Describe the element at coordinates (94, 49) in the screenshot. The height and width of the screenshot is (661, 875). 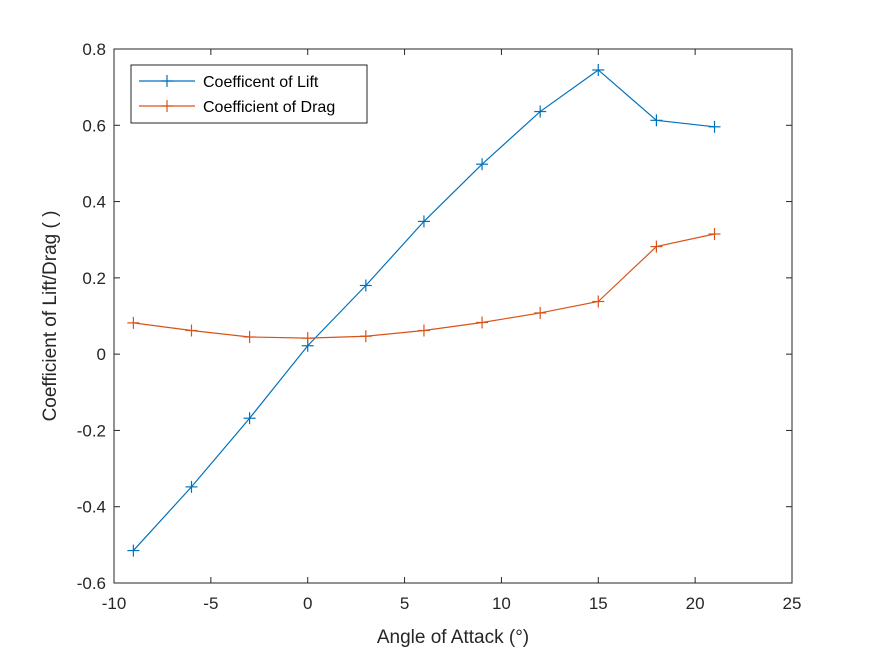
I see `y-tick-label: 0.8` at that location.